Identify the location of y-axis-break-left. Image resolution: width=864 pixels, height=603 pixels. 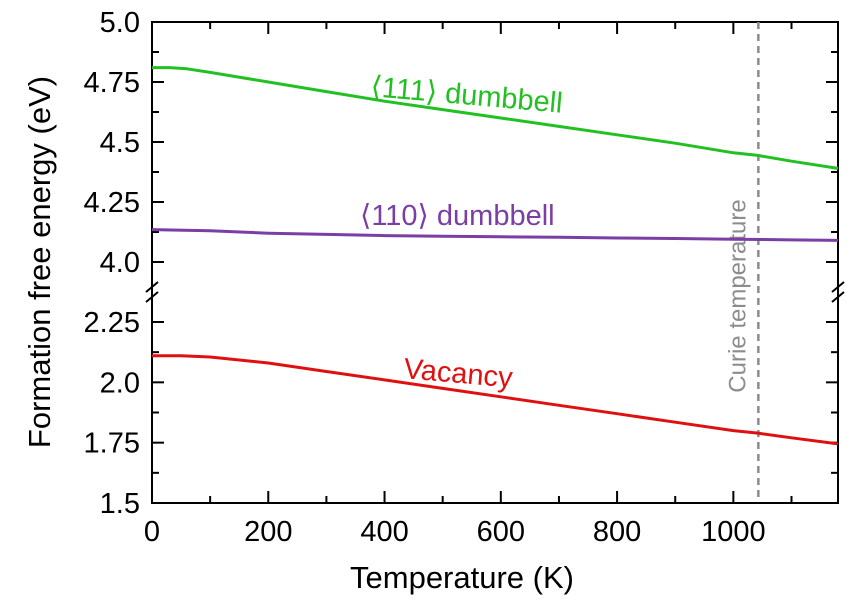
(152, 292).